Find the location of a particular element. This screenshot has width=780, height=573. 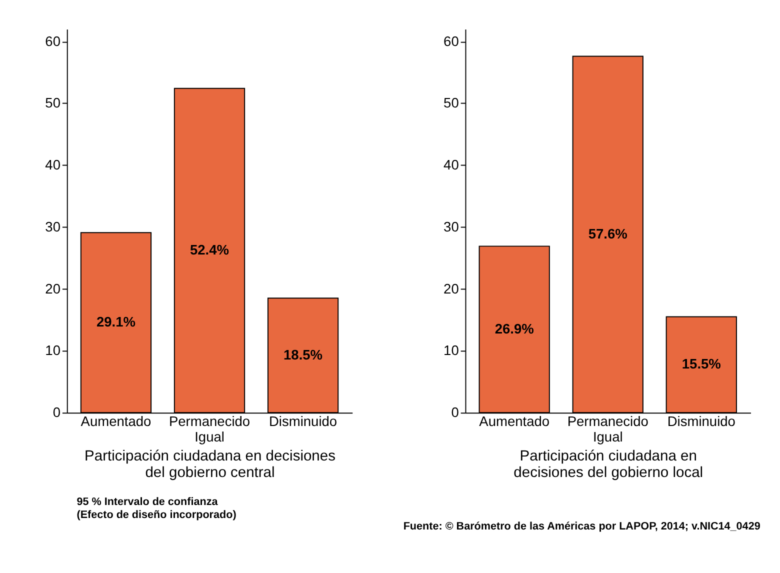

data-label: 29.1% is located at coordinates (116, 322).